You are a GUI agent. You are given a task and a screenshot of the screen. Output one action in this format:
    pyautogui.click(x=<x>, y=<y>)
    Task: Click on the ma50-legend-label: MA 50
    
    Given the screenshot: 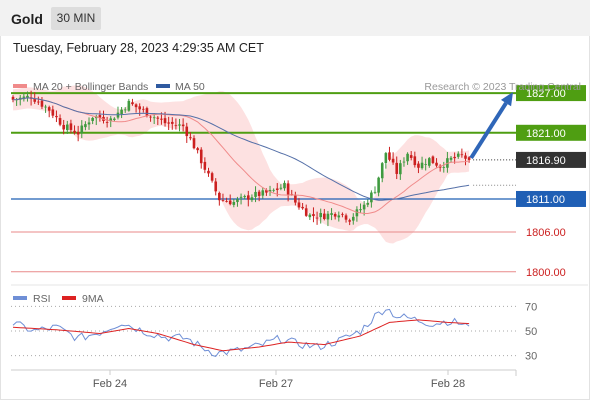 What is the action you would take?
    pyautogui.click(x=190, y=87)
    